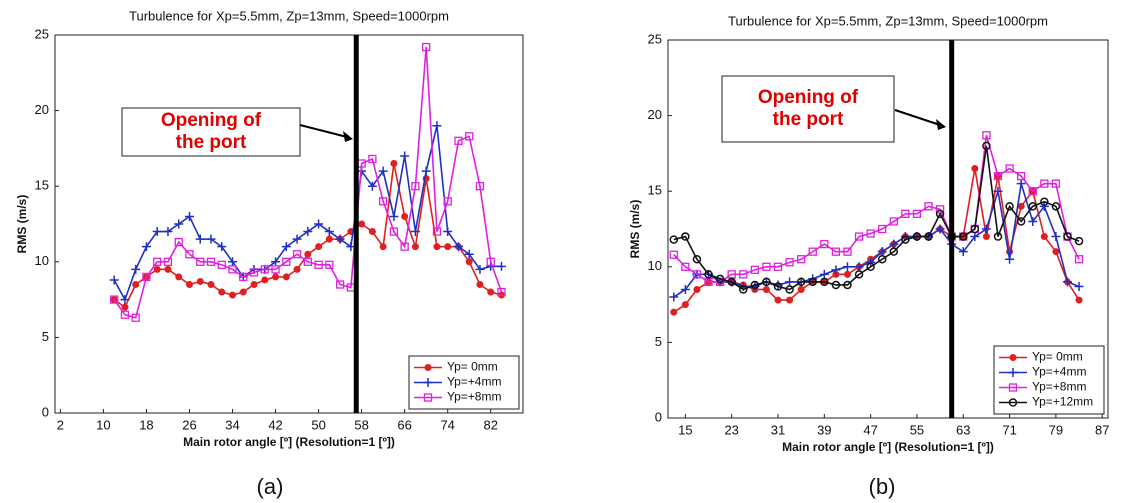 The width and height of the screenshot is (1132, 503). Describe the element at coordinates (318, 424) in the screenshot. I see `x-tick-label: 50` at that location.